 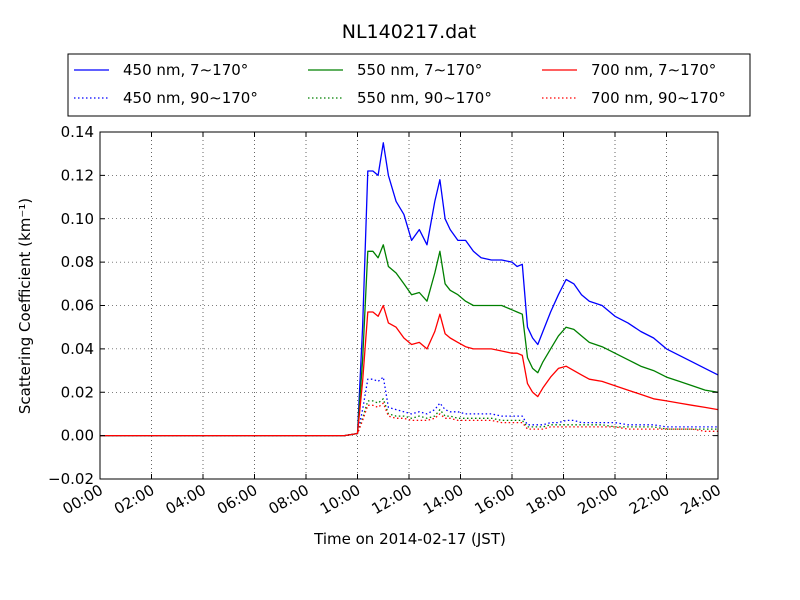 What do you see at coordinates (134, 499) in the screenshot?
I see `x-tick-label: 02:00` at bounding box center [134, 499].